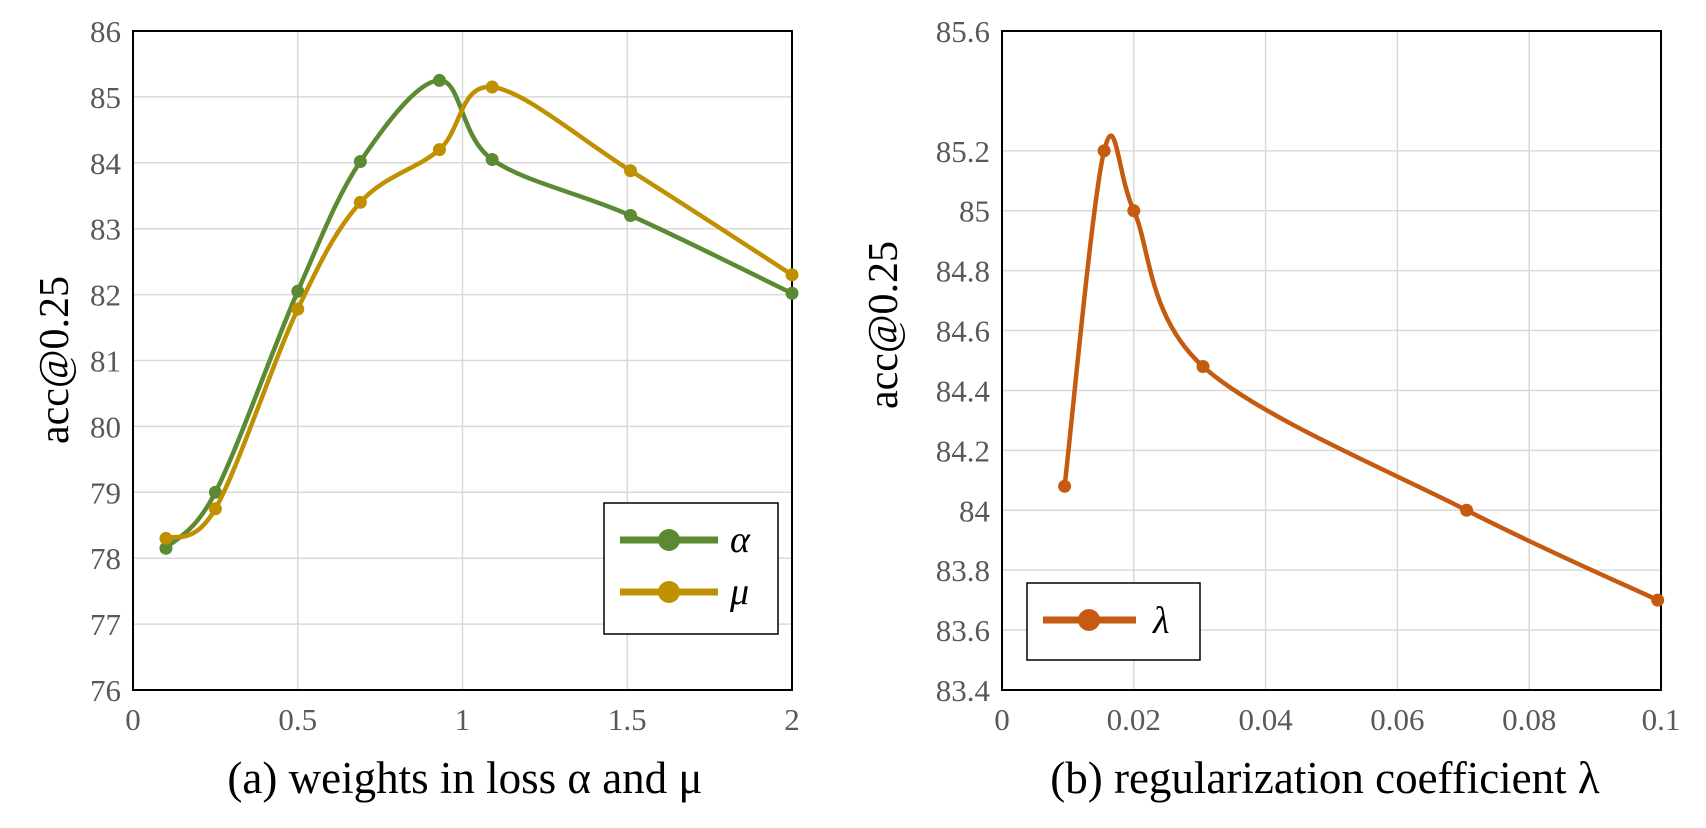 This screenshot has height=828, width=1706. Describe the element at coordinates (963, 31) in the screenshot. I see `y-tick-label: 85.6` at that location.